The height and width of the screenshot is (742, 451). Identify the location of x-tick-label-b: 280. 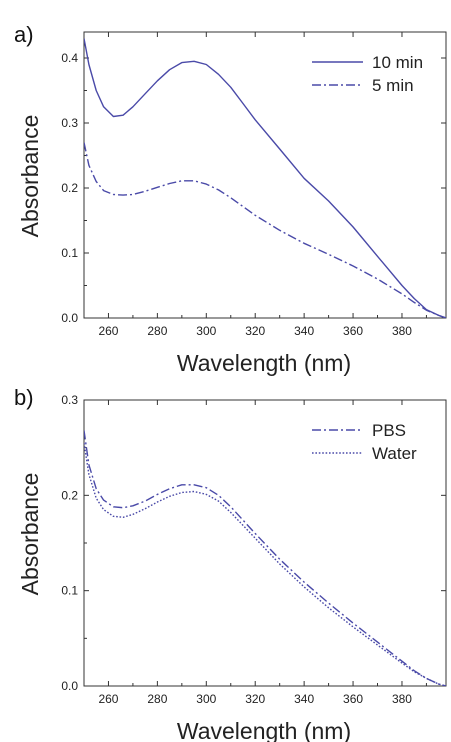
(157, 699).